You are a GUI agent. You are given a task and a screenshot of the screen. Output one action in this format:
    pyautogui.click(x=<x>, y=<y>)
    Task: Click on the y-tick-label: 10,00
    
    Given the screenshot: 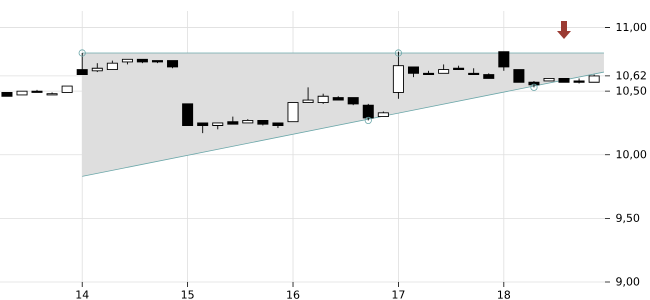 What is the action you would take?
    pyautogui.click(x=631, y=155)
    